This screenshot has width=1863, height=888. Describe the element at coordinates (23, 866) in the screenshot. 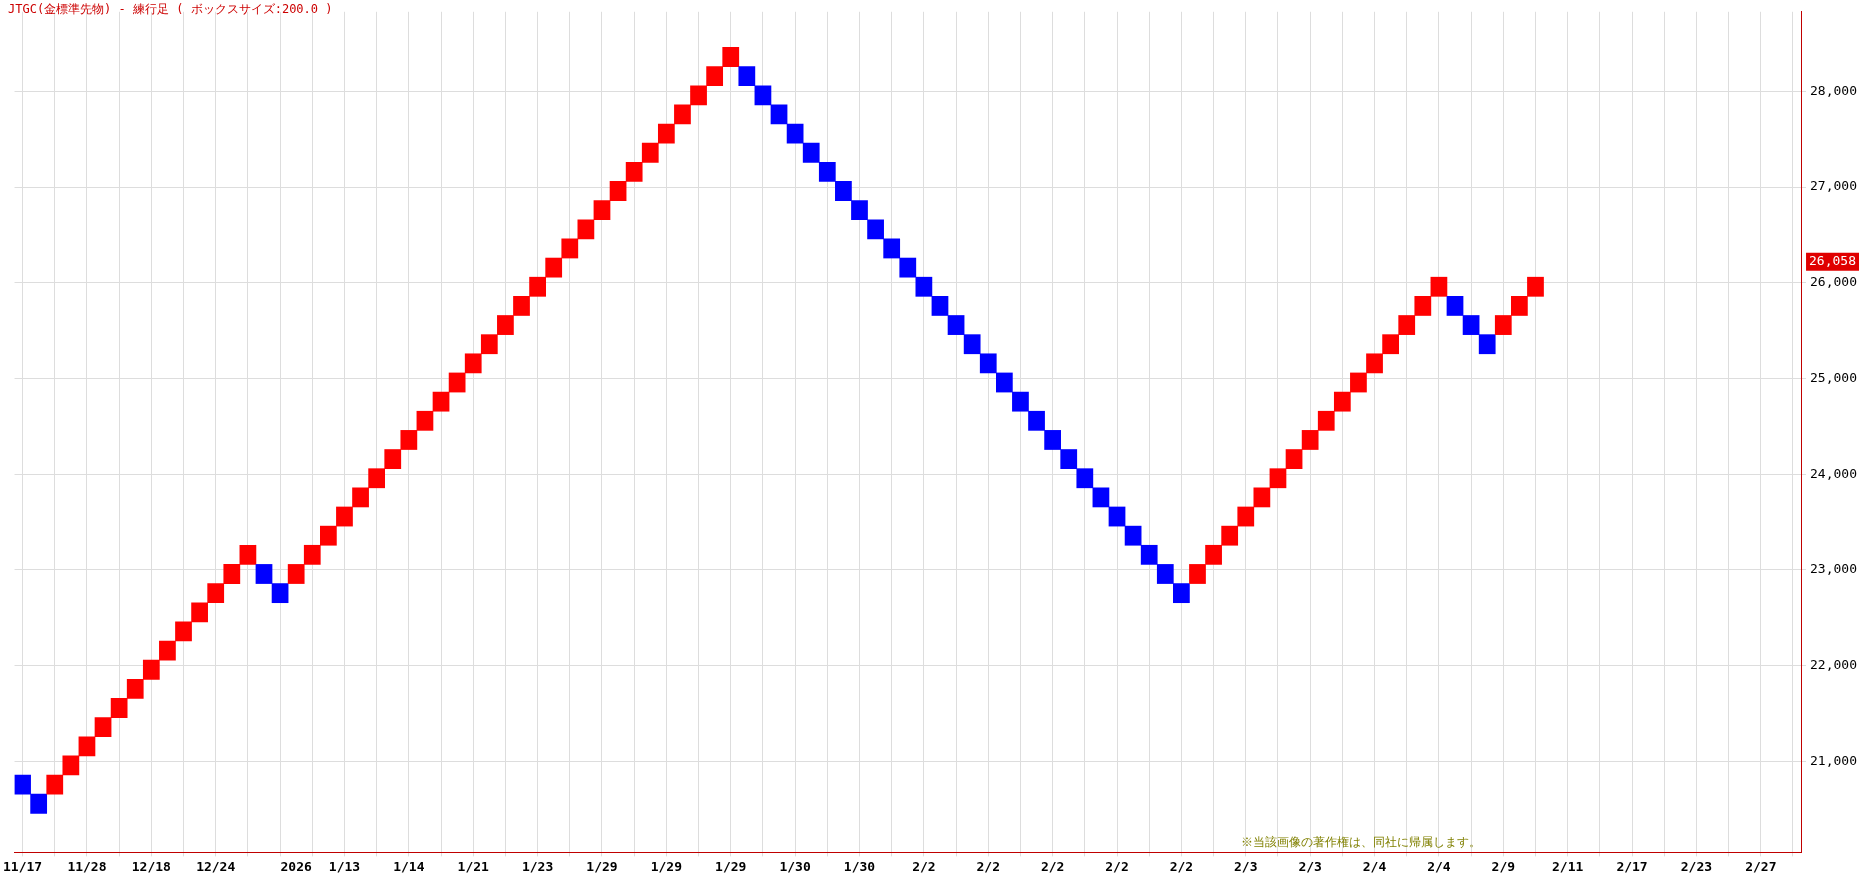

I see `x-tick-label: 11/17` at that location.